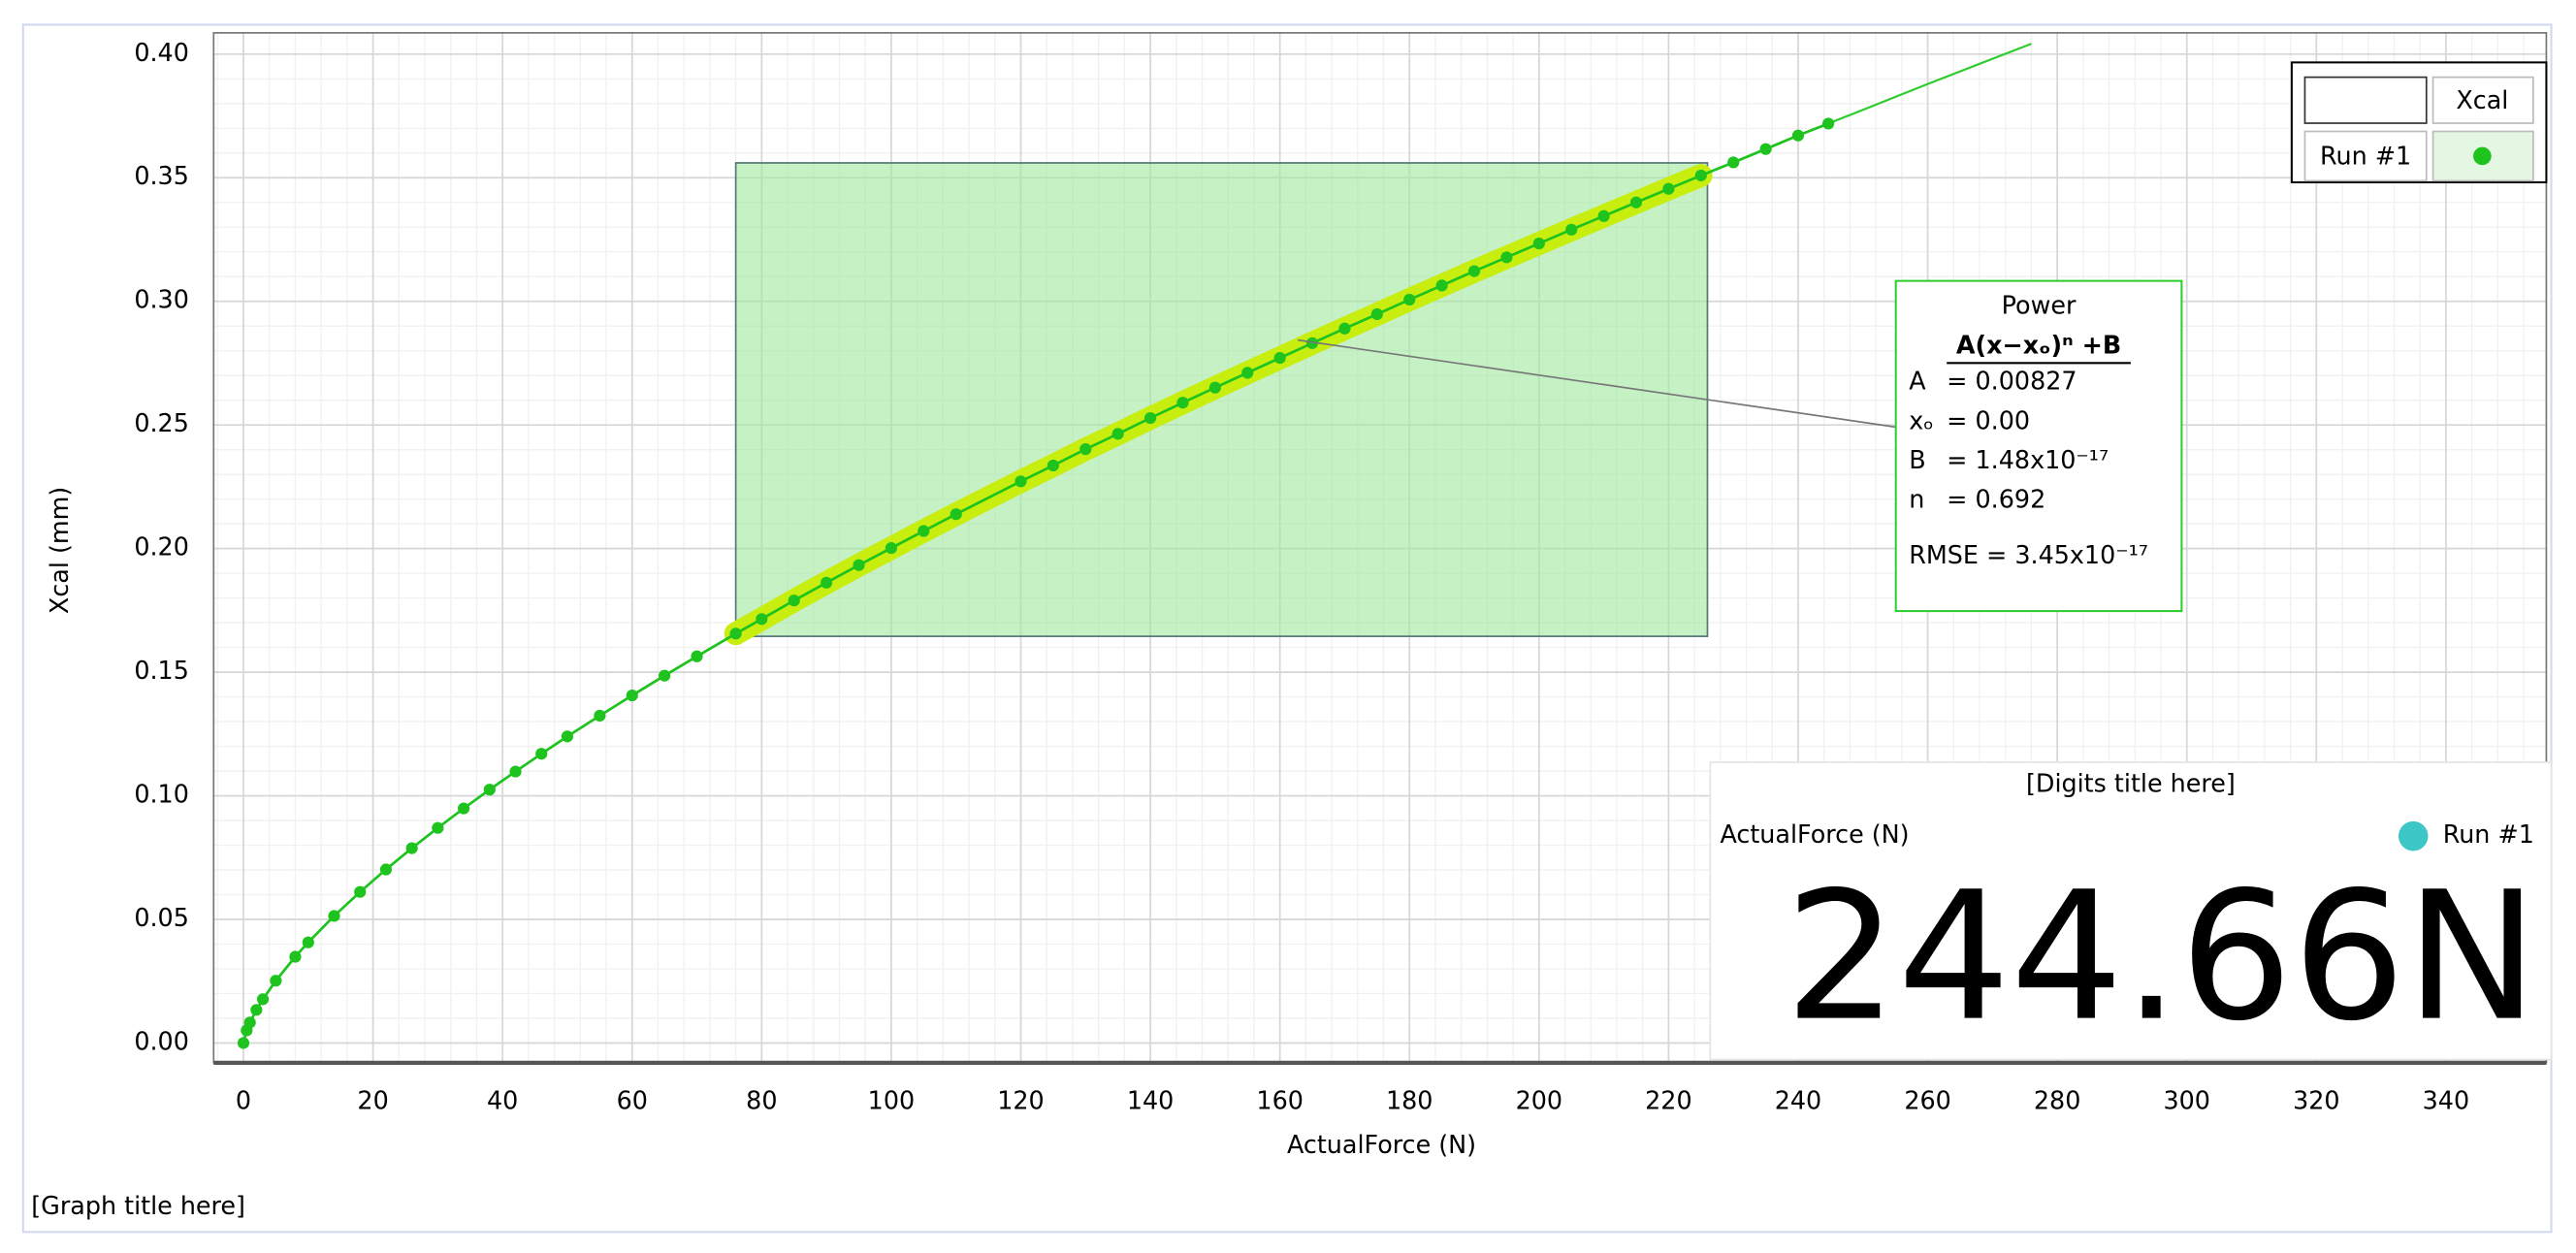  Describe the element at coordinates (2413, 836) in the screenshot. I see `digits-swatch` at that location.